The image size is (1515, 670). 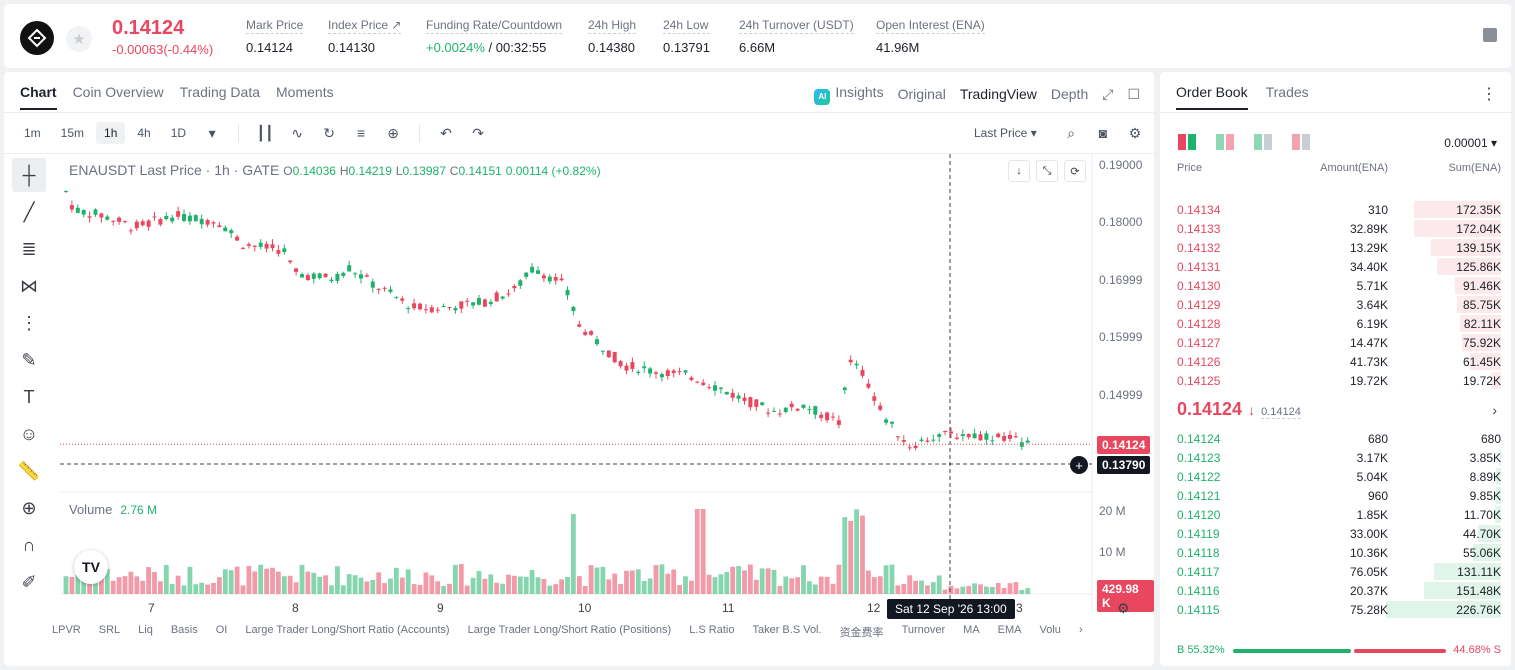 I want to click on bid-row: 0.14119 33.00K 44.70K, so click(x=1335, y=533).